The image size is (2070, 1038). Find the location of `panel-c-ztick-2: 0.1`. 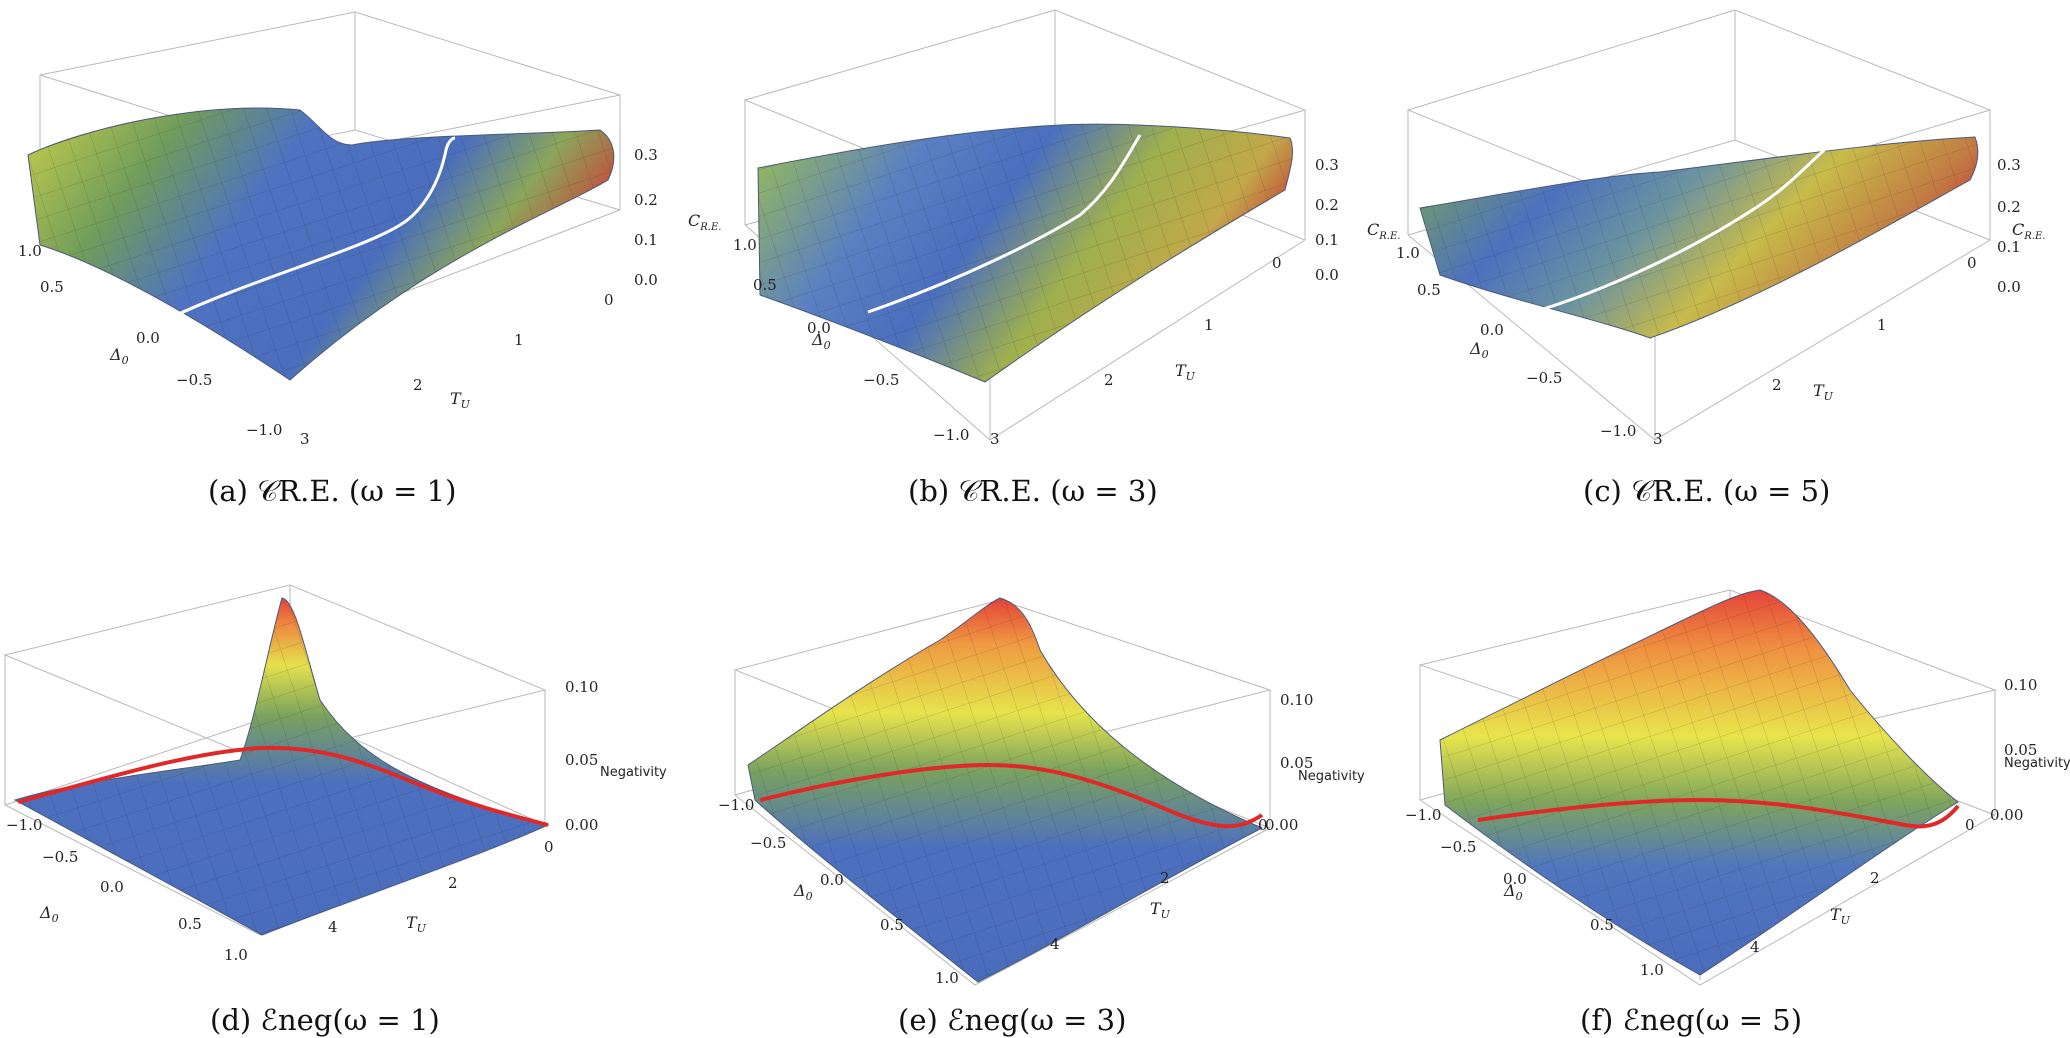

panel-c-ztick-2: 0.1 is located at coordinates (2009, 247).